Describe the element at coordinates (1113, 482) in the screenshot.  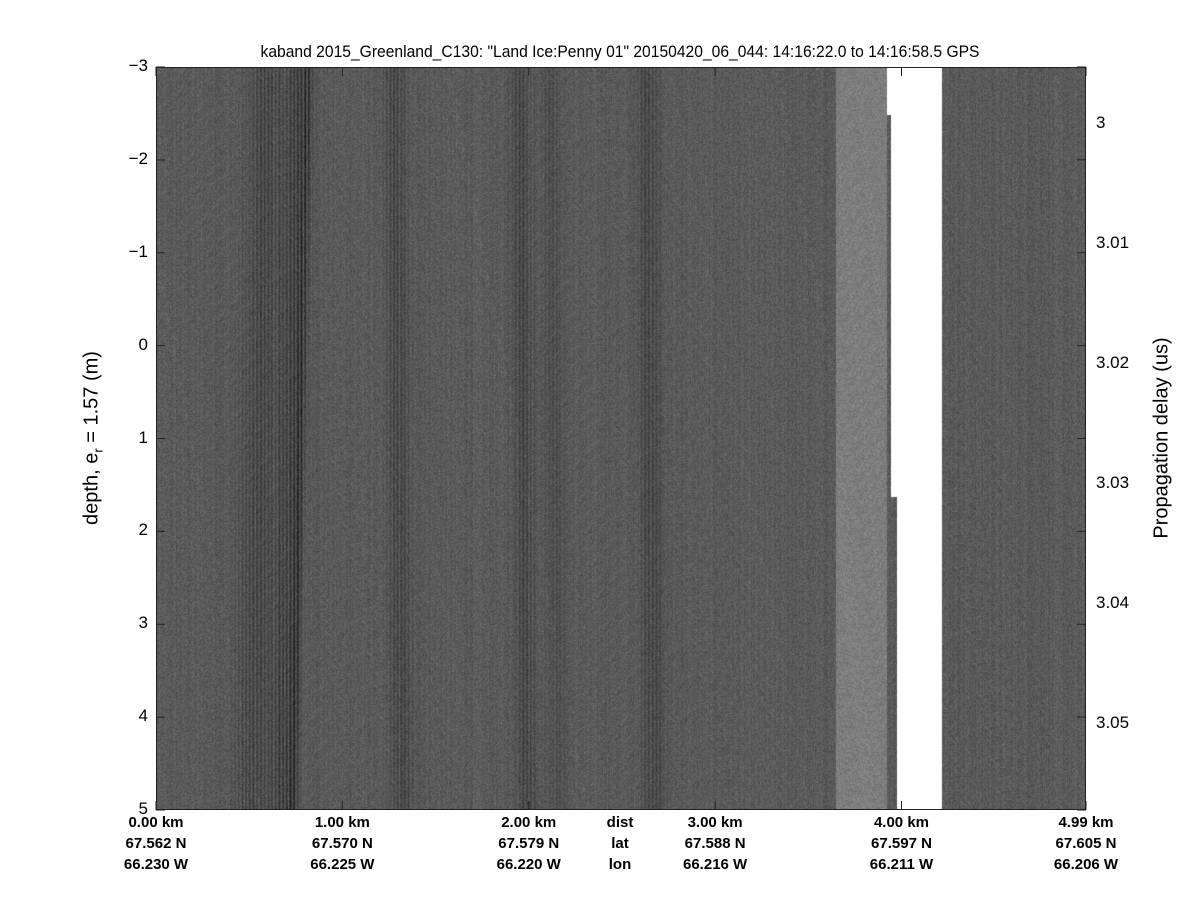
I see `y2-tick-label: 3.03` at that location.